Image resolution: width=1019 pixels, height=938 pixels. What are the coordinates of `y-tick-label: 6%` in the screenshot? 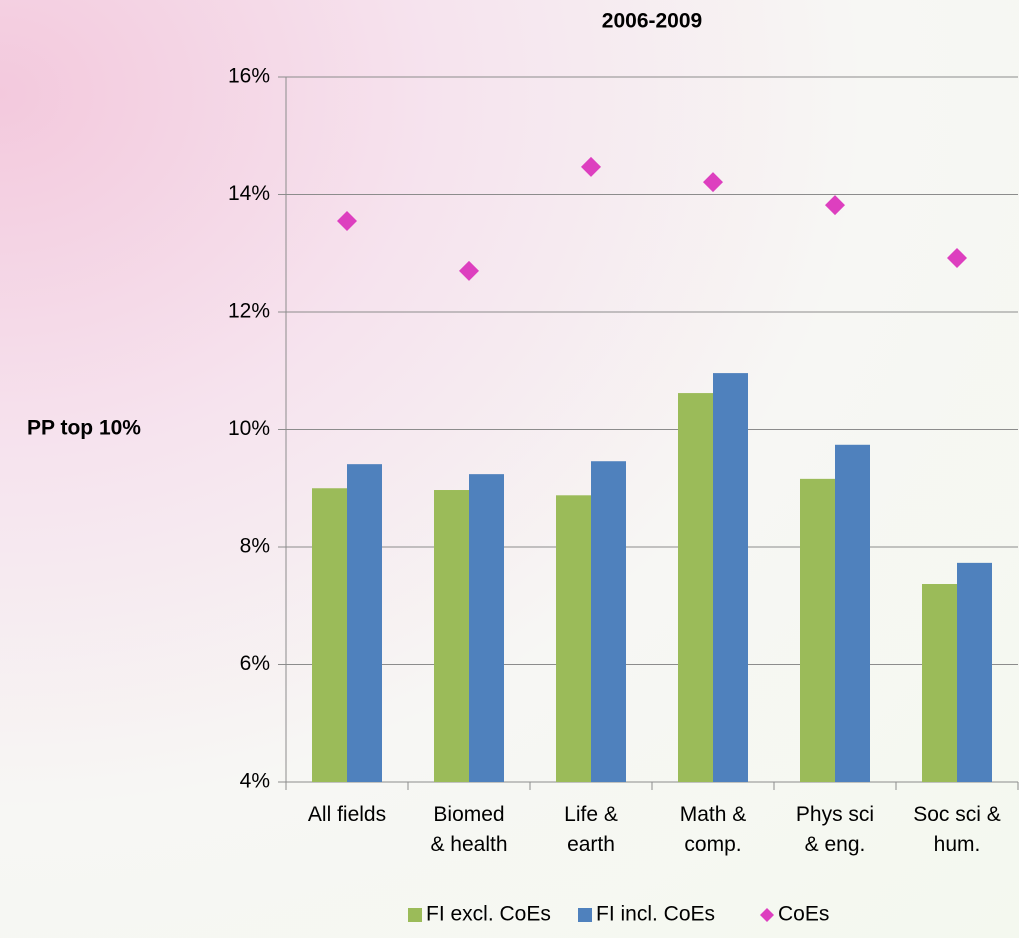 It's located at (255, 663).